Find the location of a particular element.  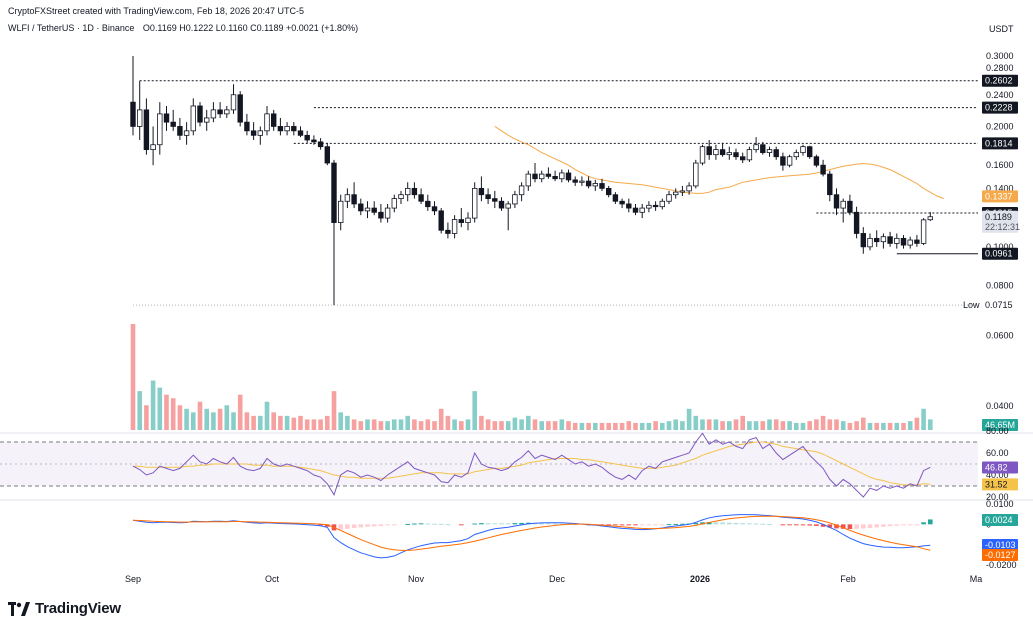

countdown-label: 22:12:31 is located at coordinates (1002, 227).